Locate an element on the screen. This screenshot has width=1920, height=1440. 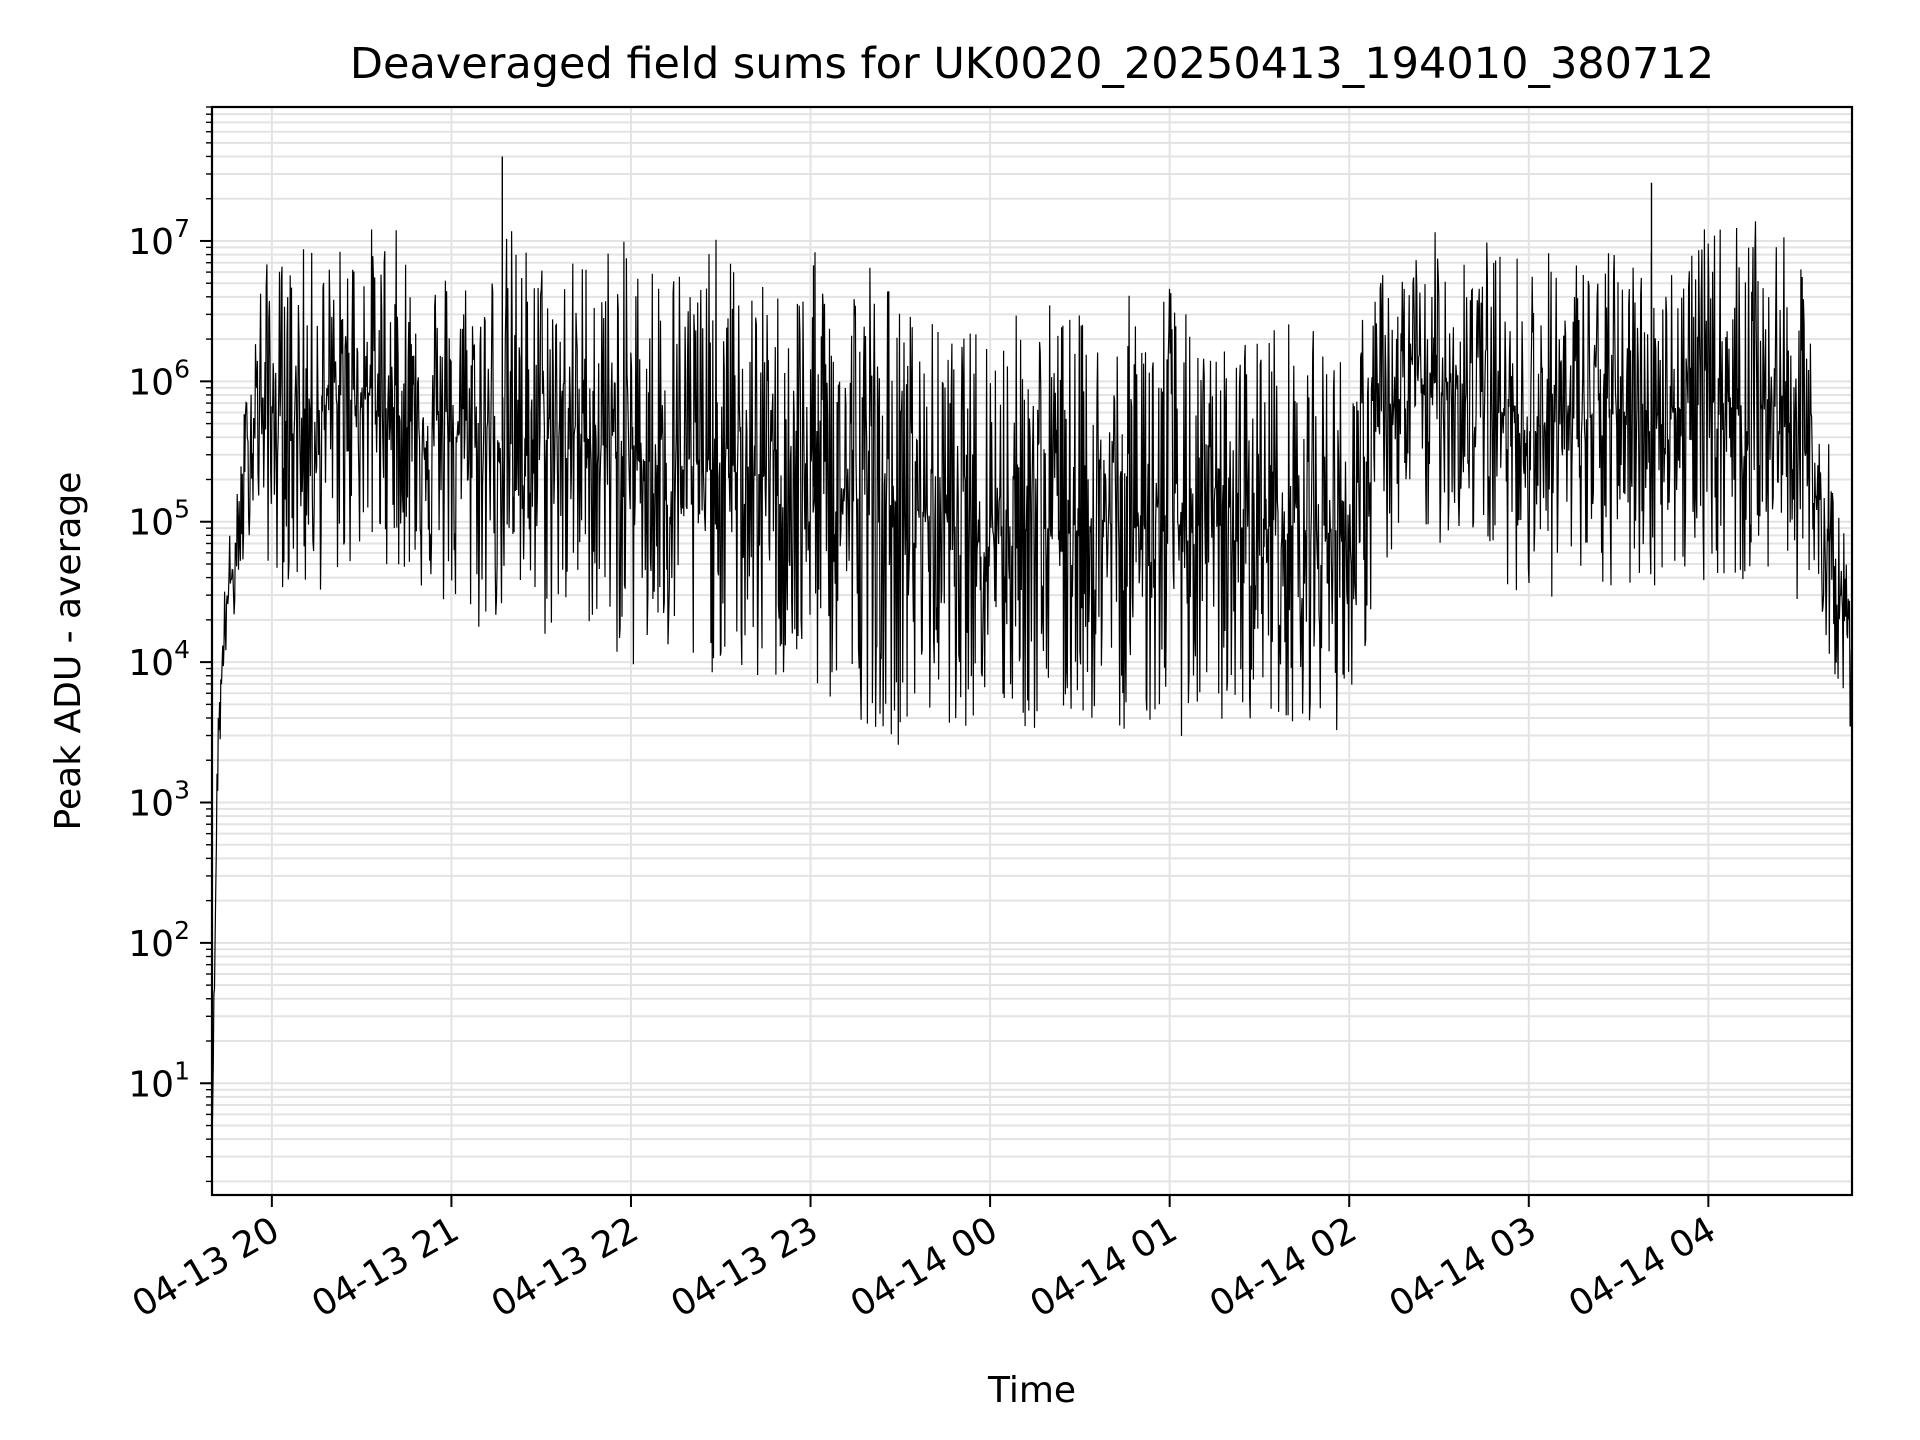
y-axis-label: Peak ADU - average is located at coordinates (68, 651).